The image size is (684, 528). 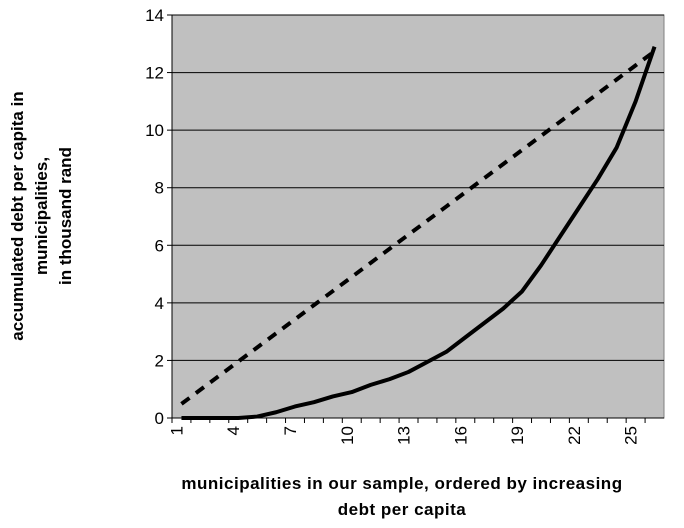 I want to click on y-axis-title: accumulated debt per capita in, so click(x=17, y=215).